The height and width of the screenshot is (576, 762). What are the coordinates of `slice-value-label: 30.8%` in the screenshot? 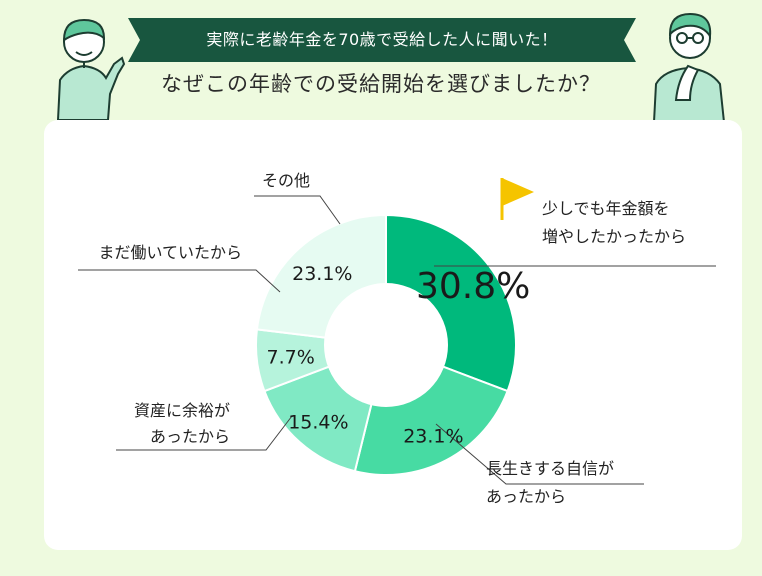 It's located at (473, 286).